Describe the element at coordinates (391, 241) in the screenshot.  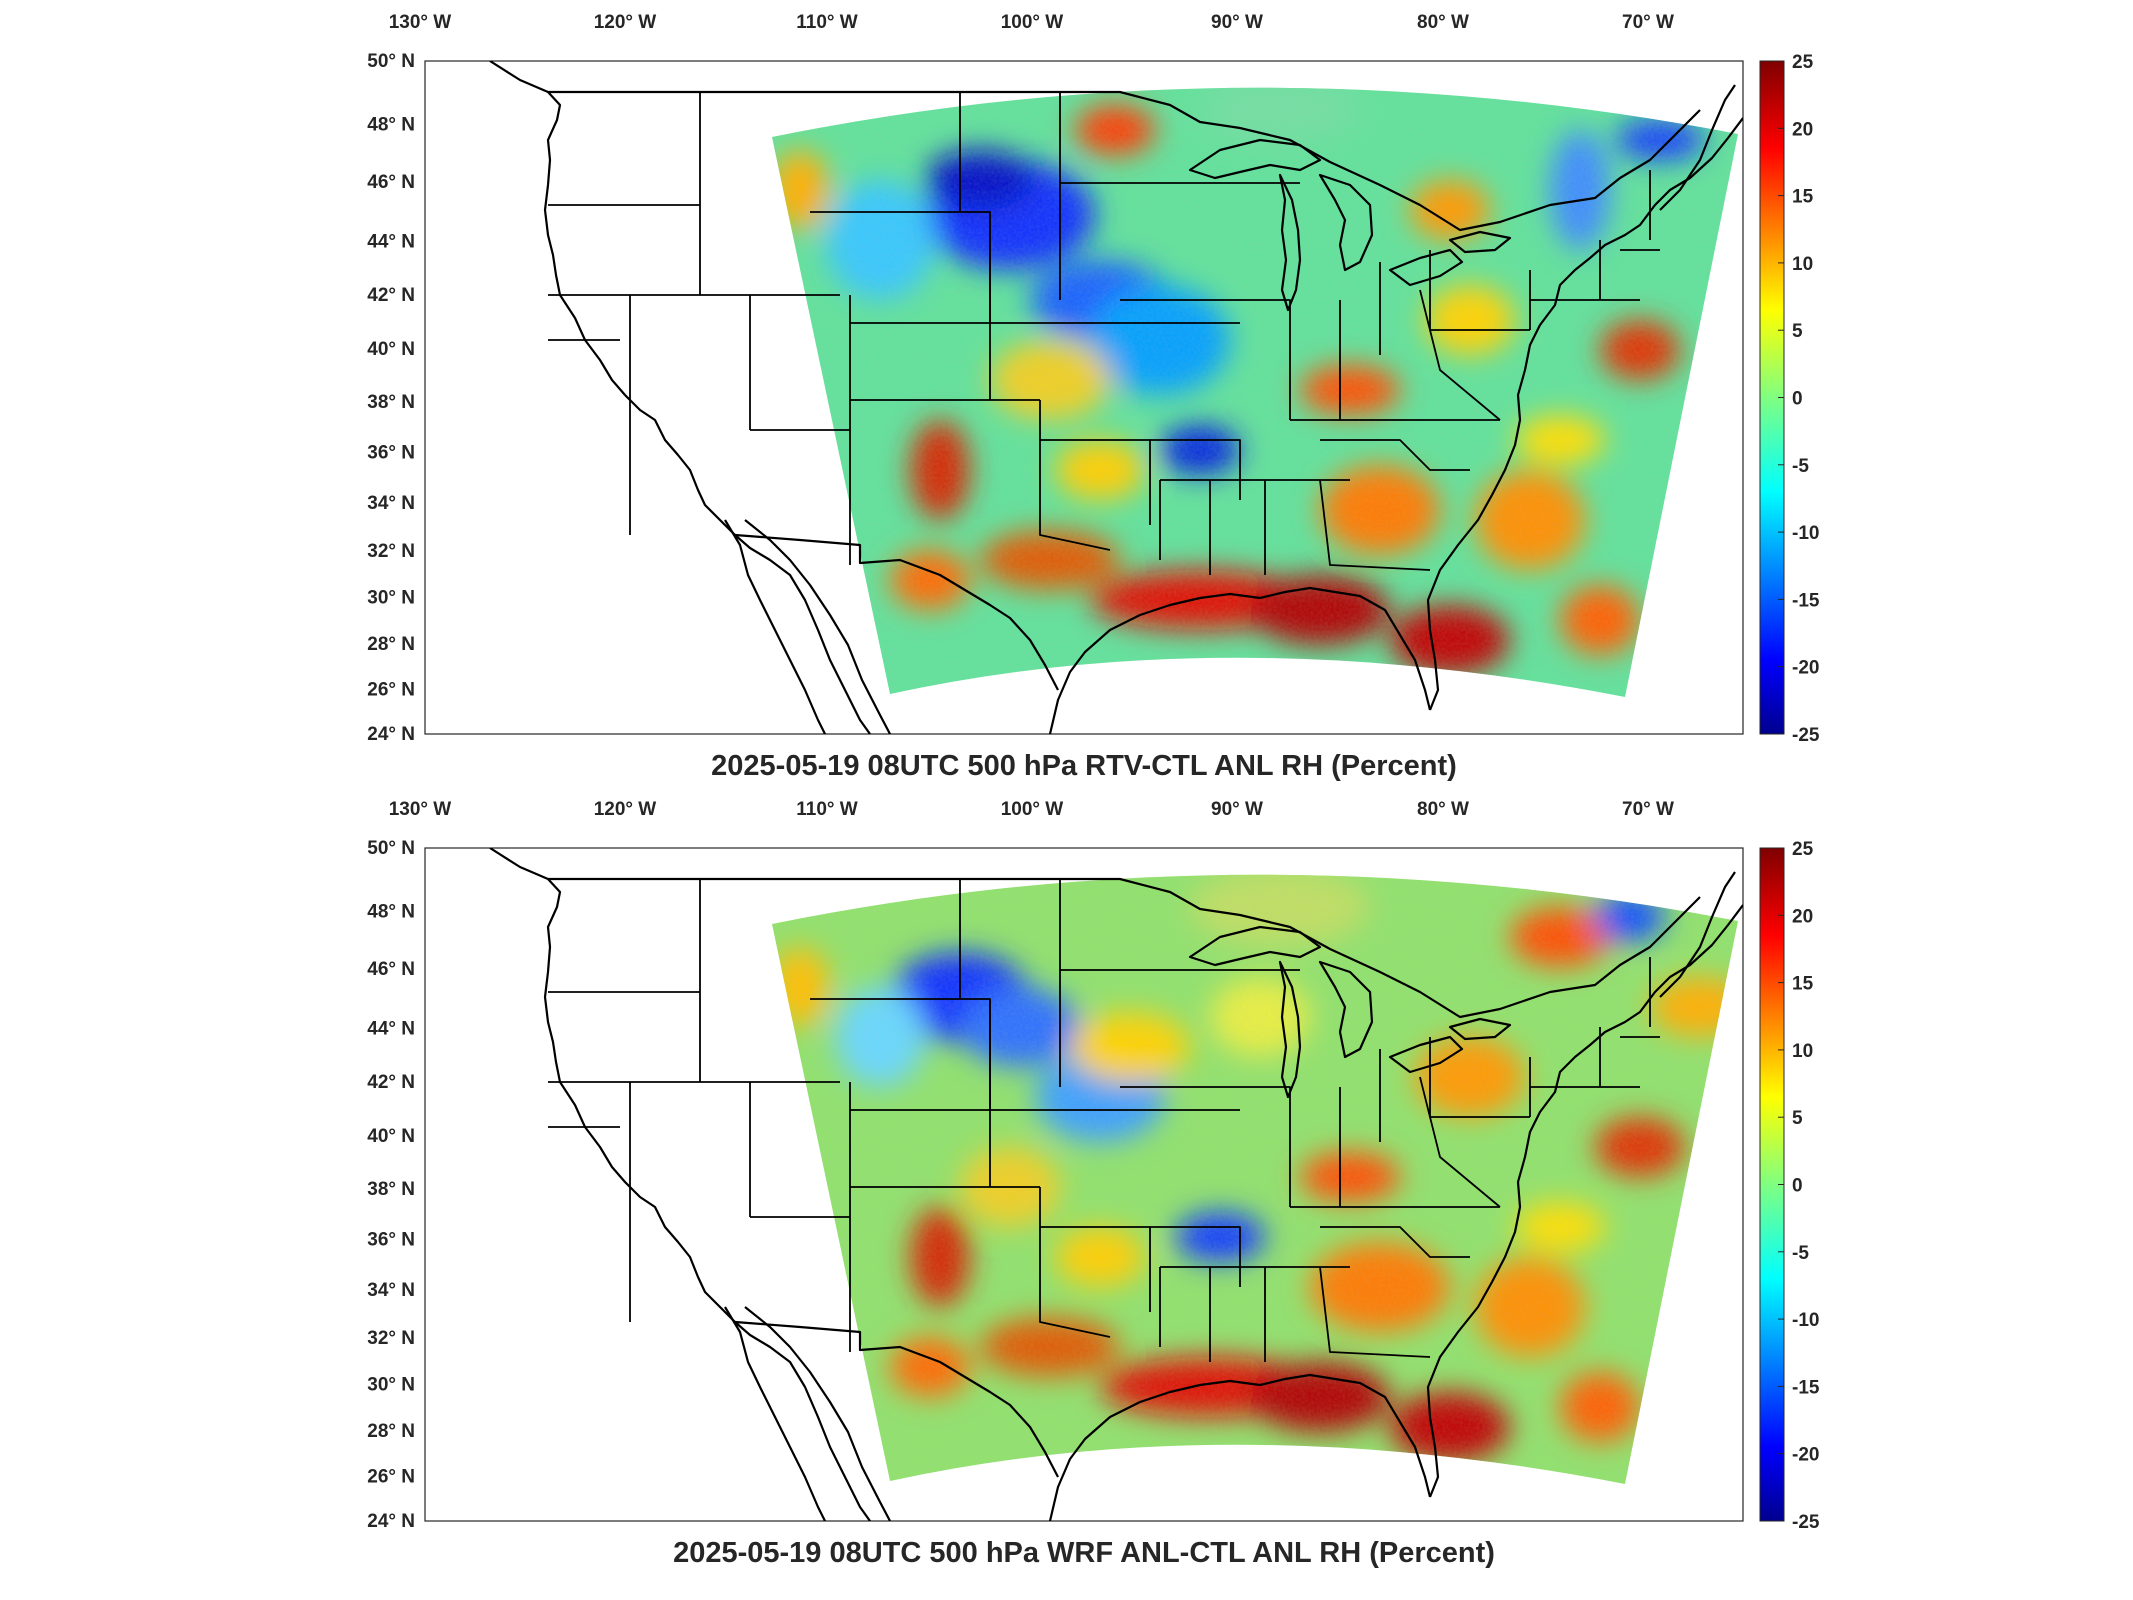
I see `latitude-label: 44° N` at that location.